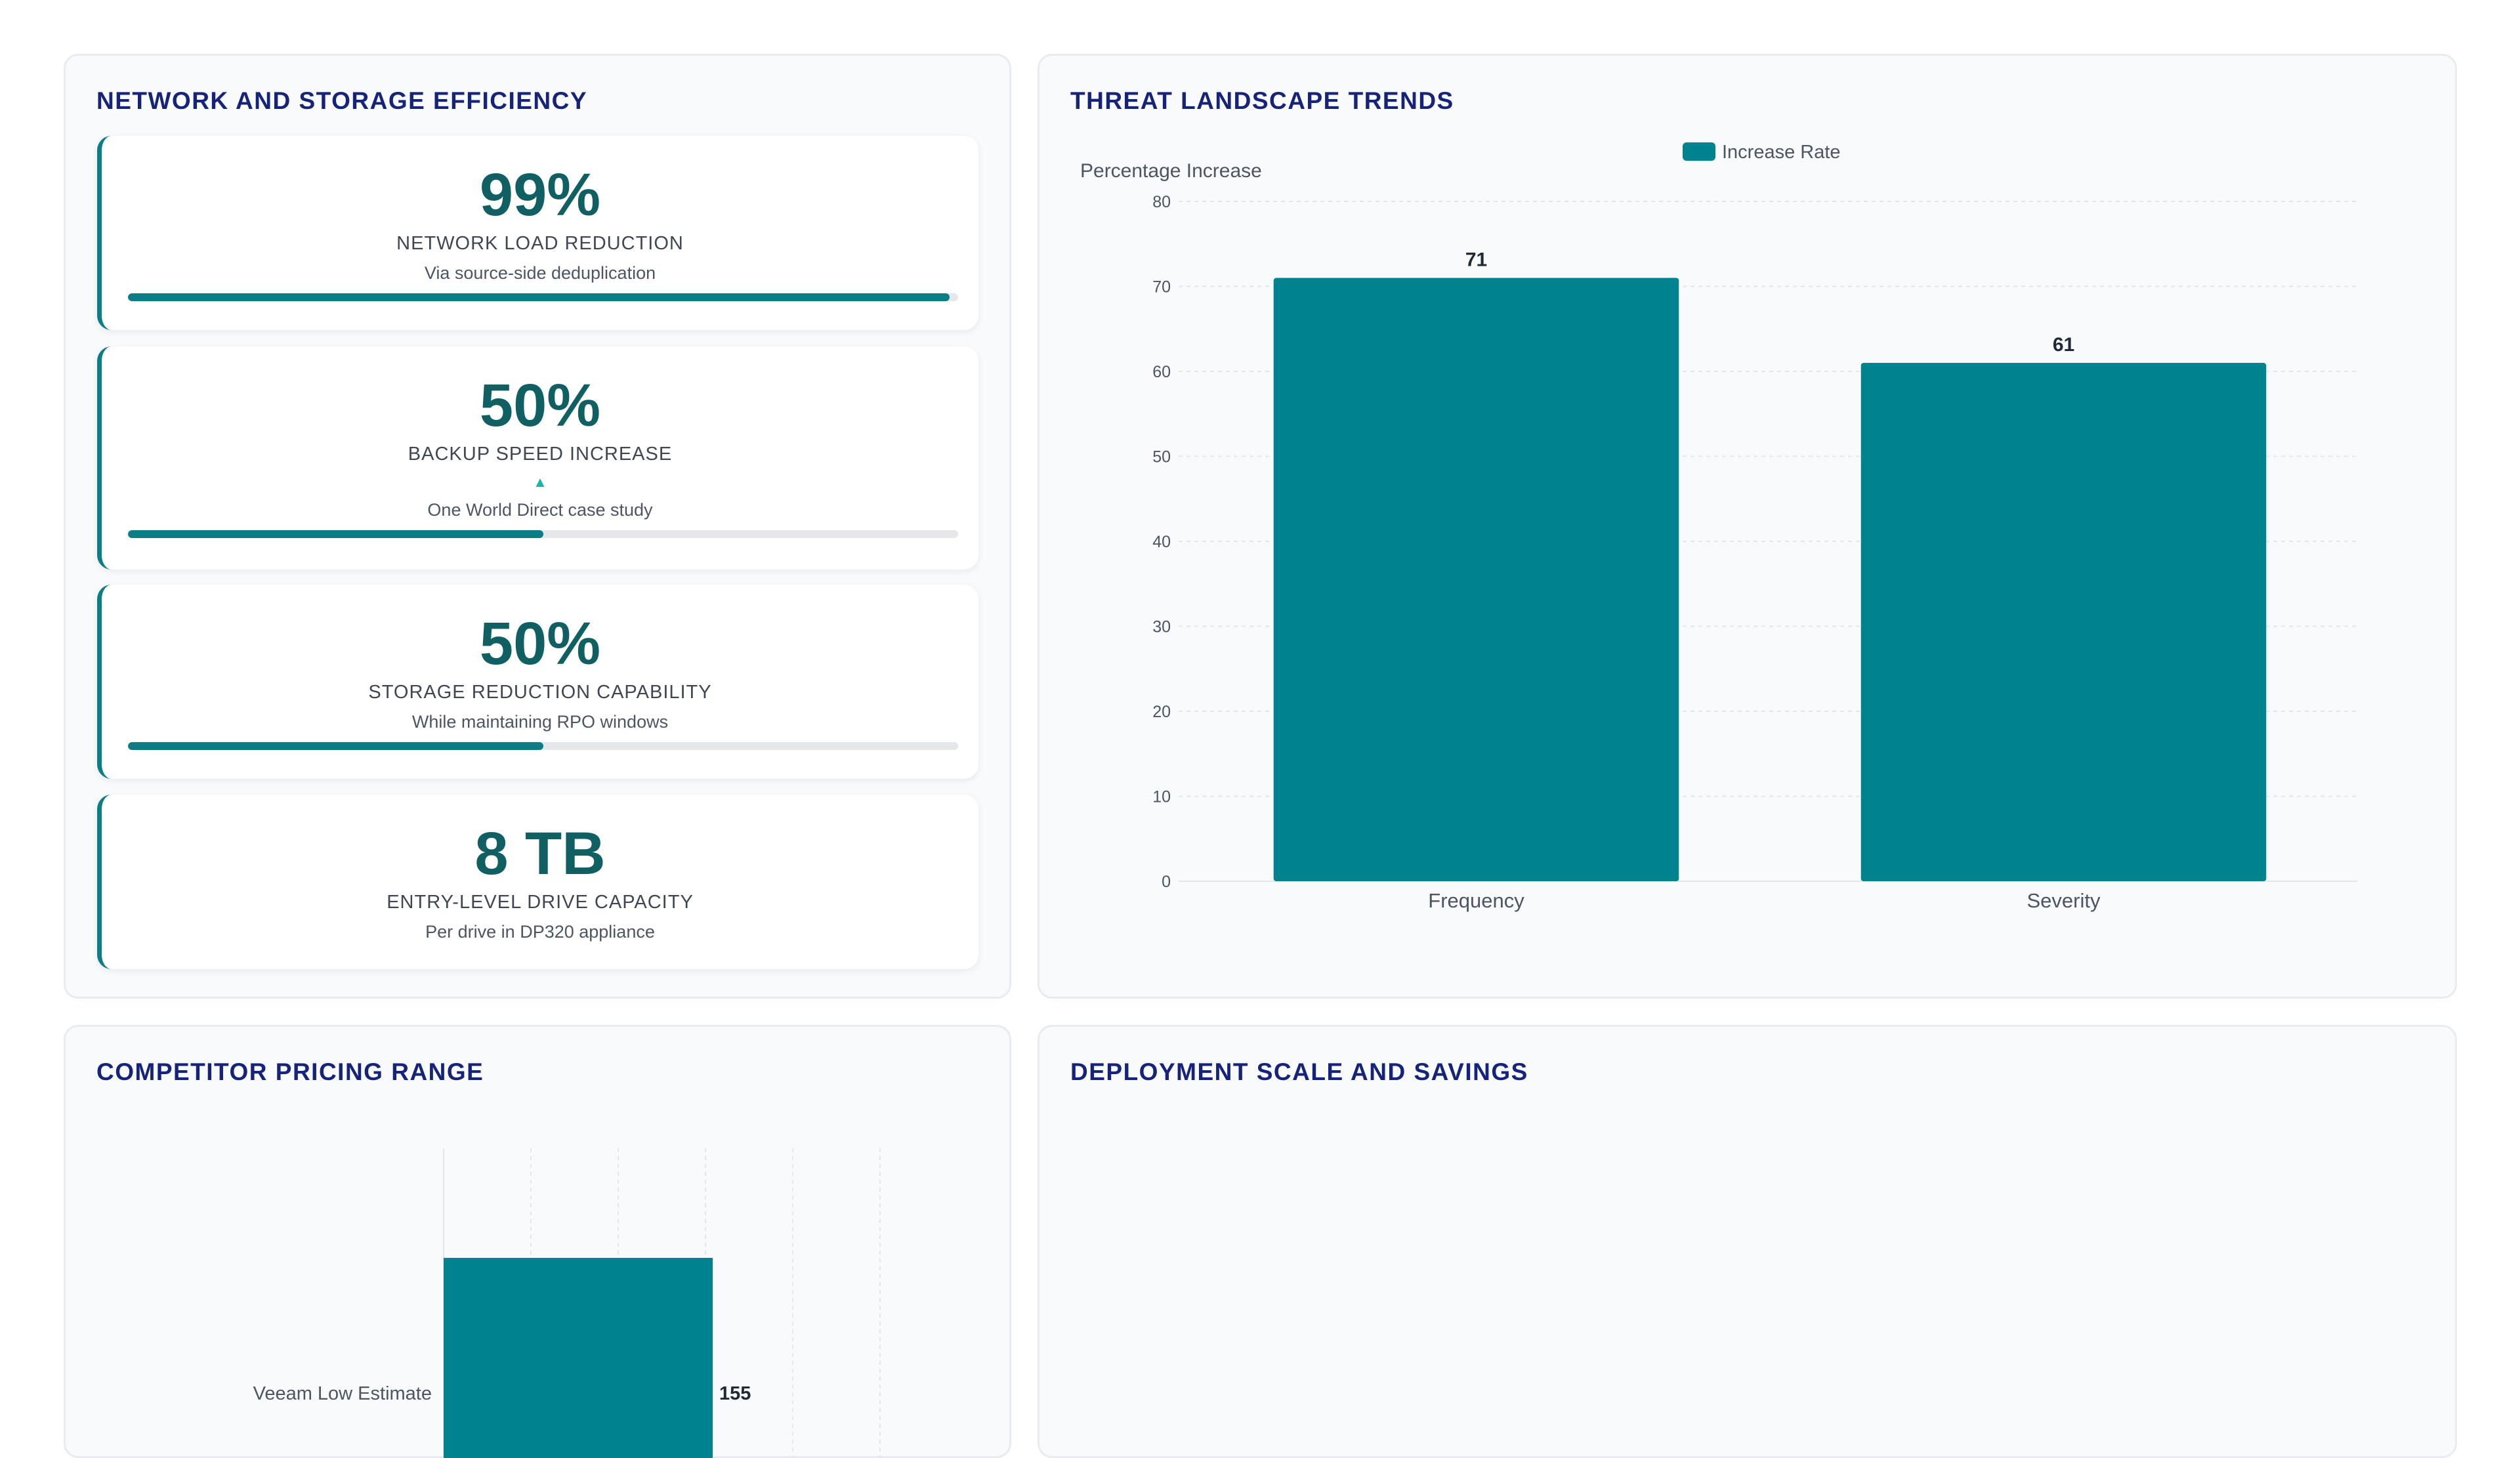  What do you see at coordinates (1299, 1071) in the screenshot?
I see `deployment-panel-title: DEPLOYMENT SCALE AND SAVINGS` at bounding box center [1299, 1071].